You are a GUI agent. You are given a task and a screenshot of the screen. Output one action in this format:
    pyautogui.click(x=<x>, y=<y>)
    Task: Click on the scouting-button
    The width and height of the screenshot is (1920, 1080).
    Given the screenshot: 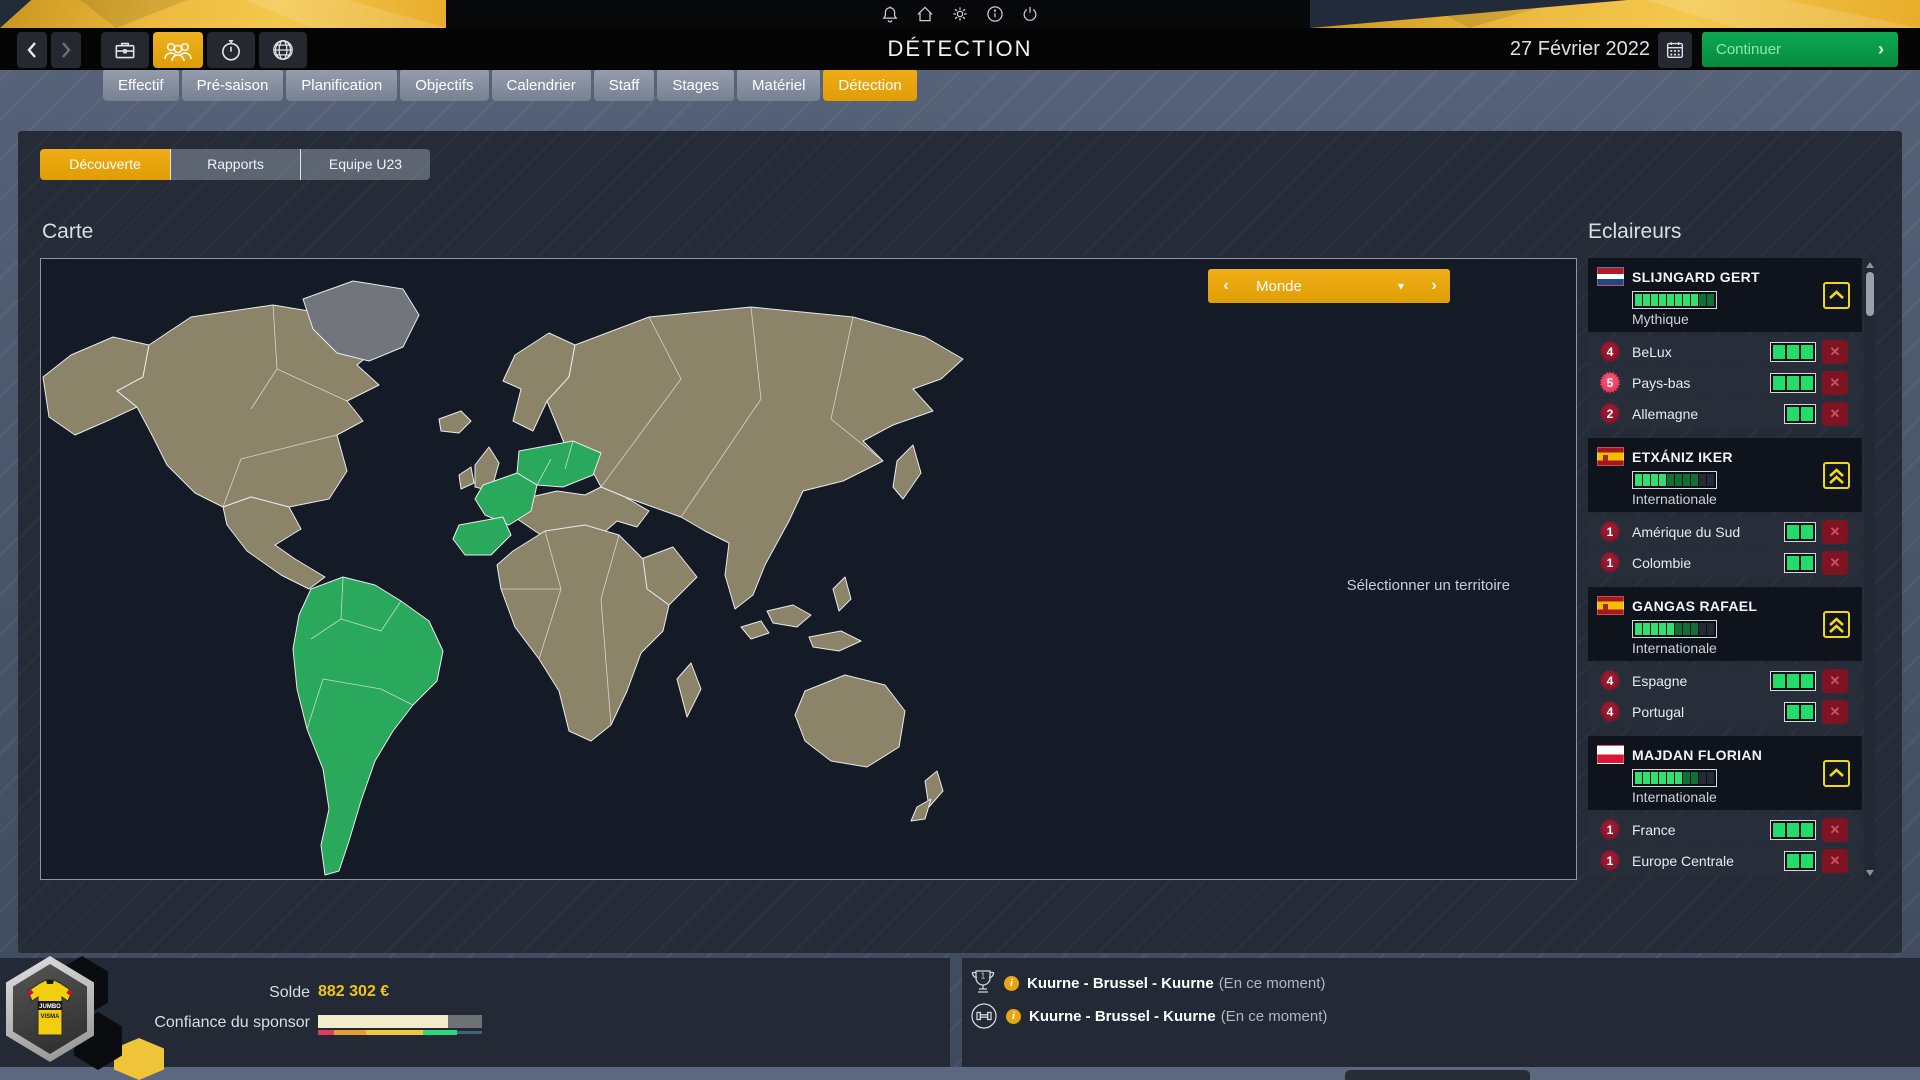 What is the action you would take?
    pyautogui.click(x=178, y=50)
    